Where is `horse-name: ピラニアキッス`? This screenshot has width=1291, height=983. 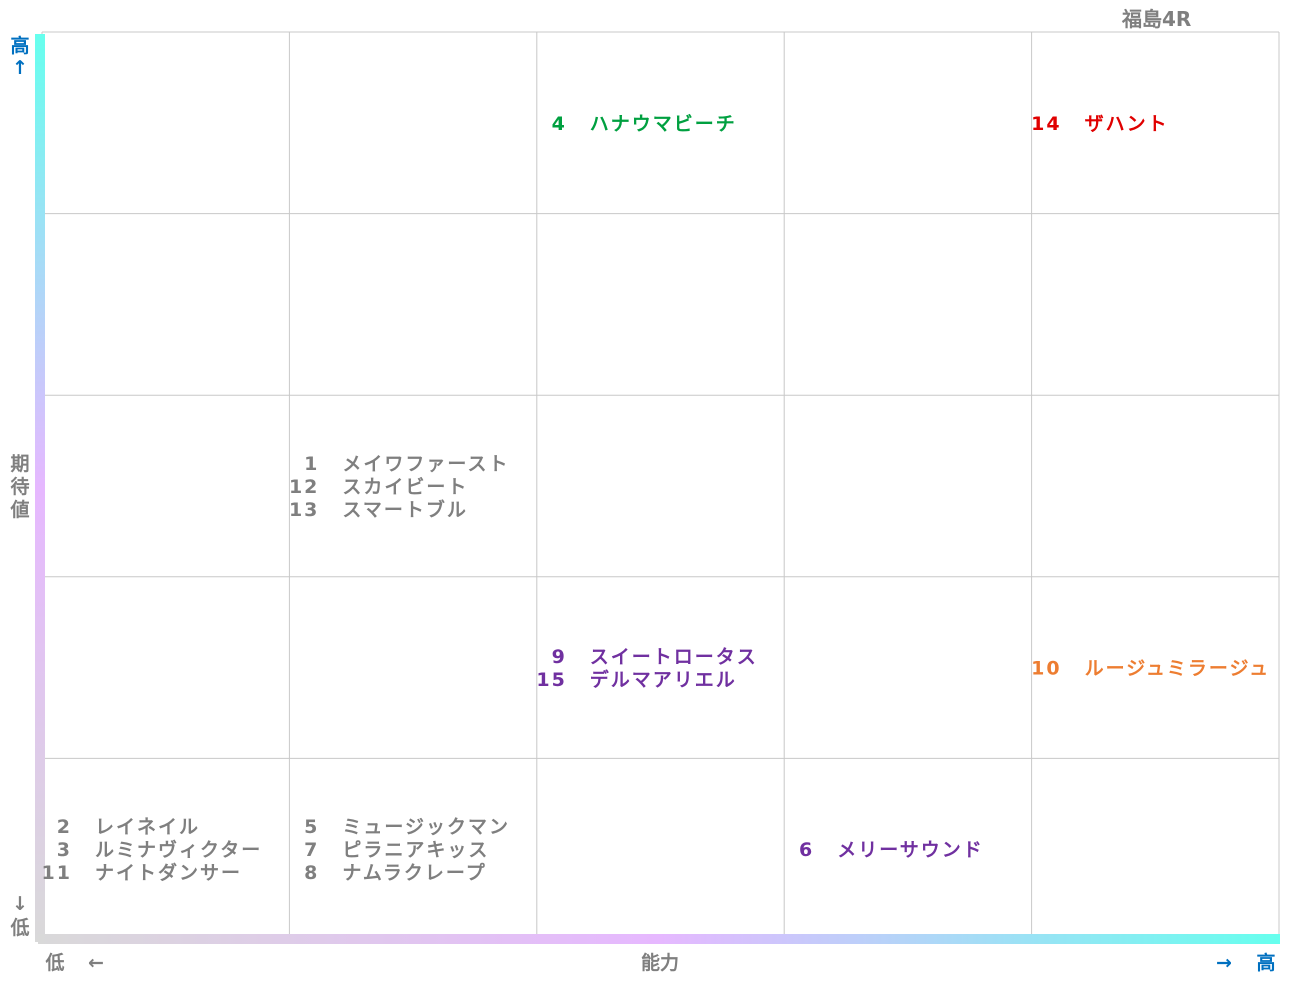 horse-name: ピラニアキッス is located at coordinates (415, 850).